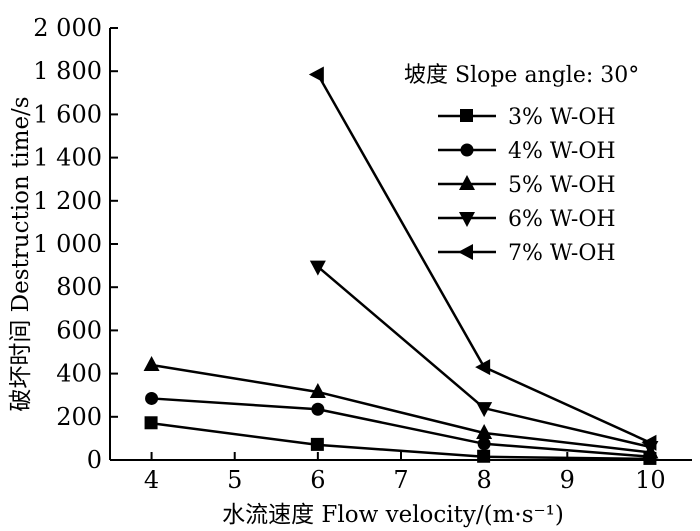 This screenshot has width=700, height=531. I want to click on x-tick-label: 8, so click(484, 480).